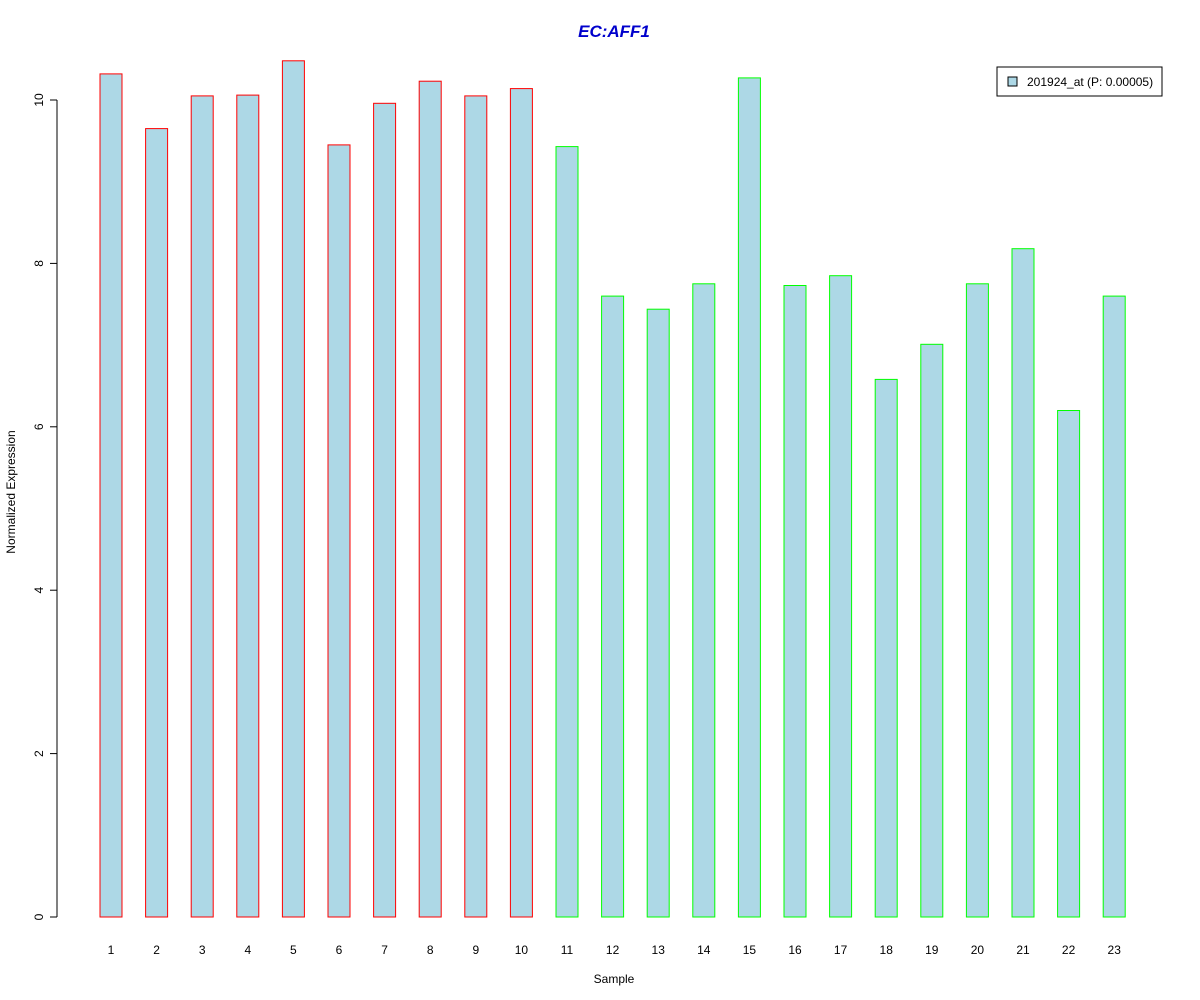 The image size is (1200, 1000). Describe the element at coordinates (1090, 82) in the screenshot. I see `legend-label: 201924_at (P: 0.00005)` at that location.